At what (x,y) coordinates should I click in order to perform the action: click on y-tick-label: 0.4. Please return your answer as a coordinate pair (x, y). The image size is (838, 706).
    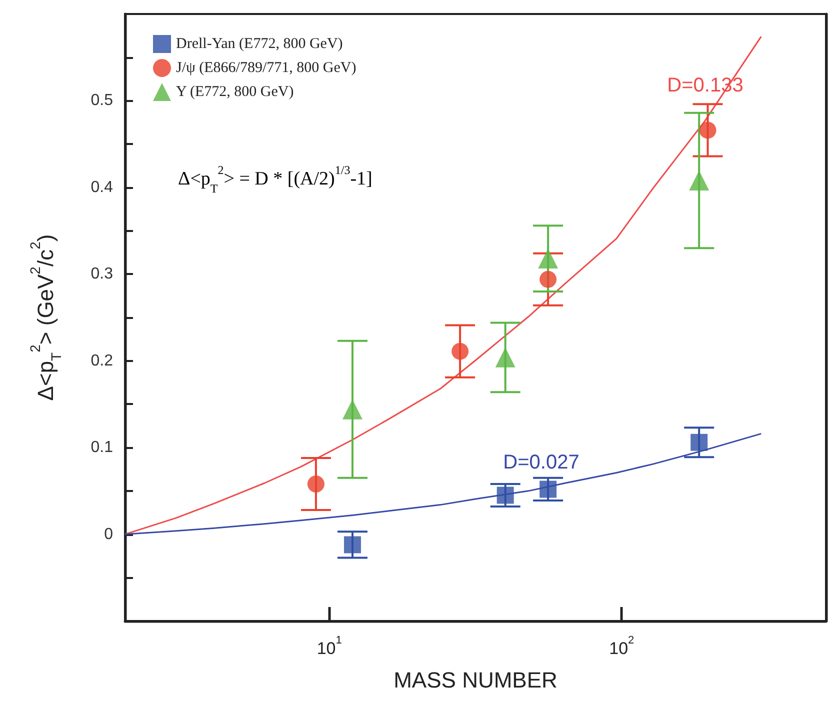
    Looking at the image, I should click on (102, 187).